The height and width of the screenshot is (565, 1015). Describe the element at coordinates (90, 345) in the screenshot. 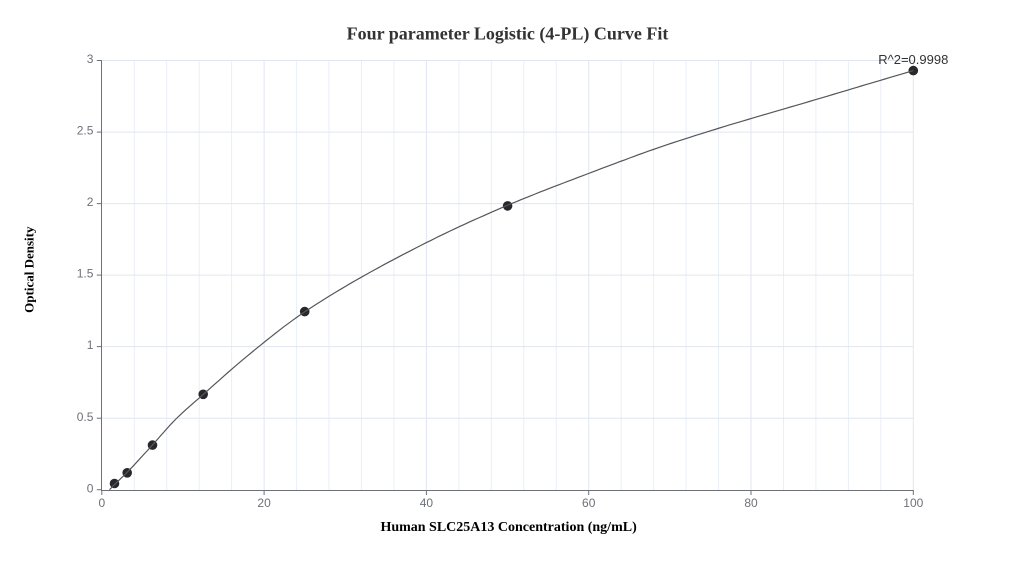

I see `svg-text: 1` at that location.